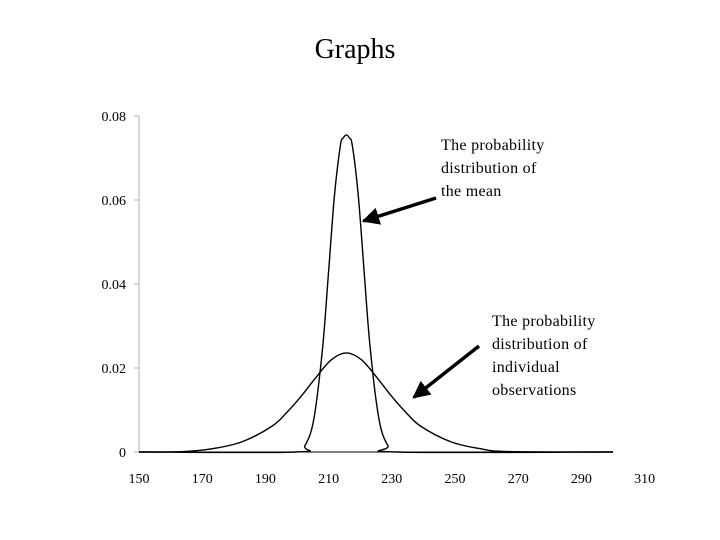 This screenshot has height=540, width=720. What do you see at coordinates (644, 479) in the screenshot?
I see `x-tick-label: 310` at bounding box center [644, 479].